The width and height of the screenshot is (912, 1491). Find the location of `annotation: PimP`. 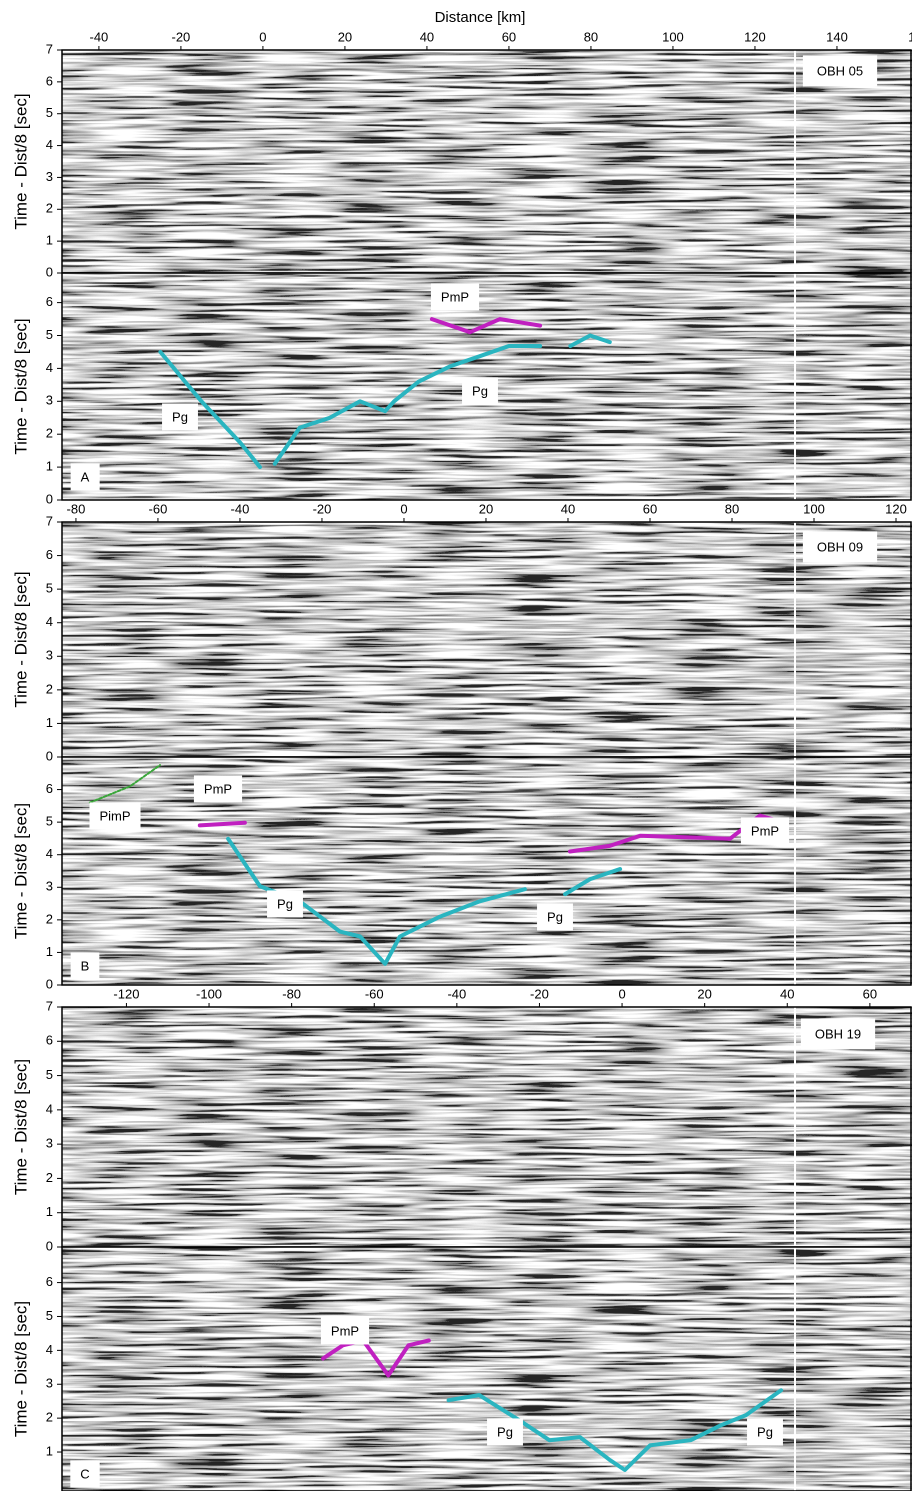

annotation: PimP is located at coordinates (115, 816).